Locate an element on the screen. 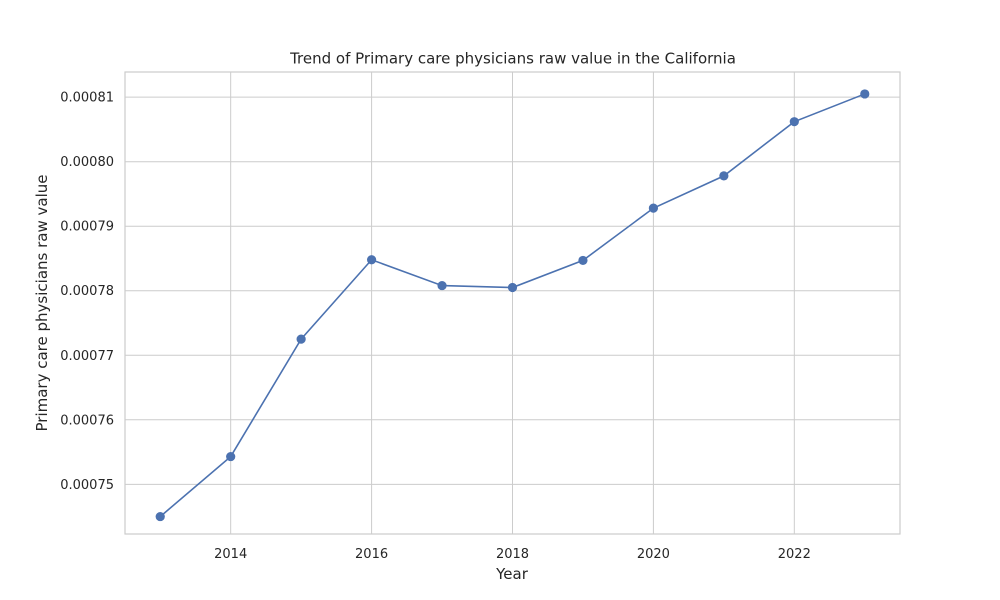 This screenshot has width=1000, height=600. x-axis-ticks: 2014 2016 2018 2020 2022 is located at coordinates (512, 554).